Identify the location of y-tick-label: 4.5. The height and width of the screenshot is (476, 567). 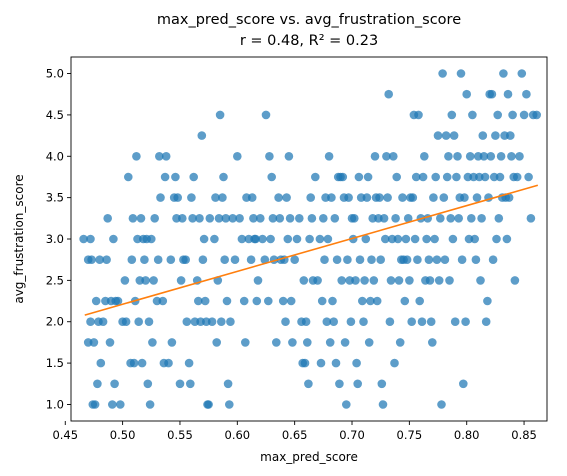
(55, 115).